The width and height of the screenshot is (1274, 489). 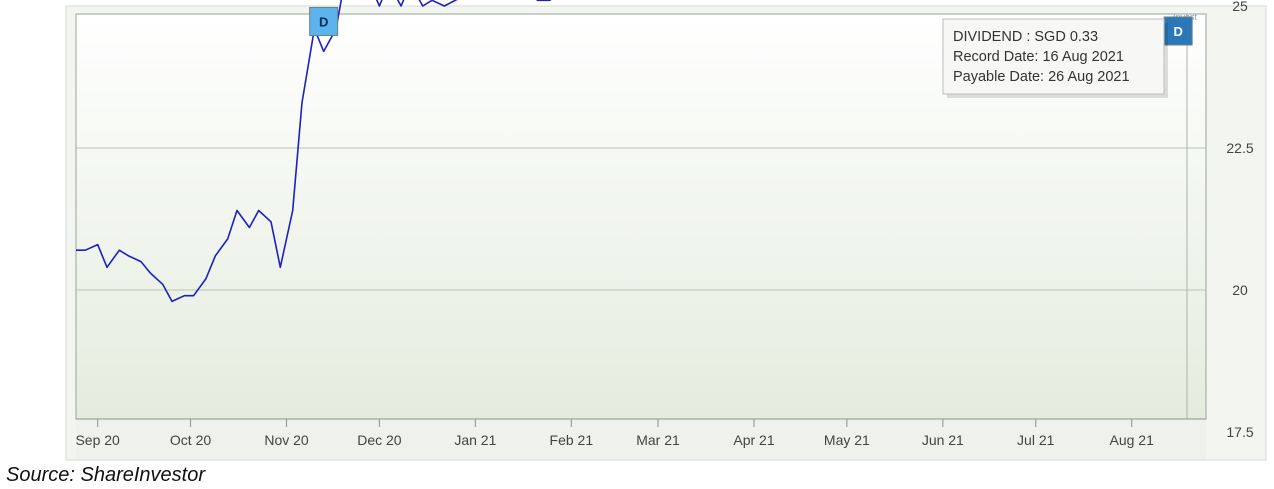 I want to click on y-tick-label: 25, so click(x=1240, y=7).